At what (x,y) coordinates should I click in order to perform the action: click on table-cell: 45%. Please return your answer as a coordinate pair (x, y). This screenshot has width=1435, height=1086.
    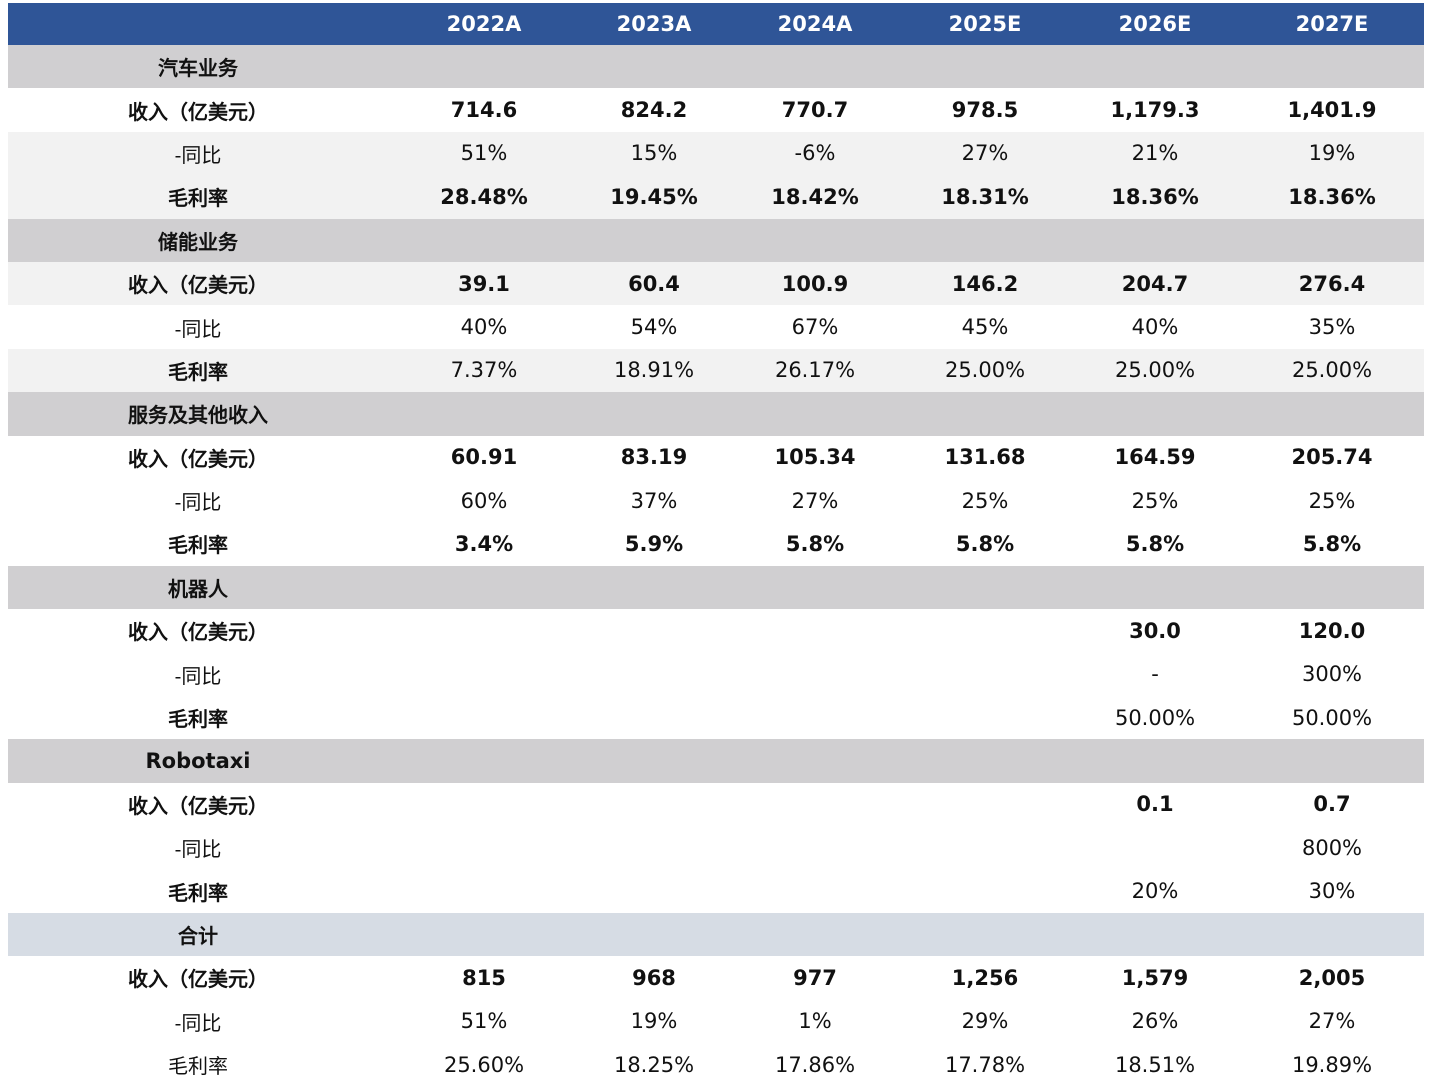
    Looking at the image, I should click on (985, 327).